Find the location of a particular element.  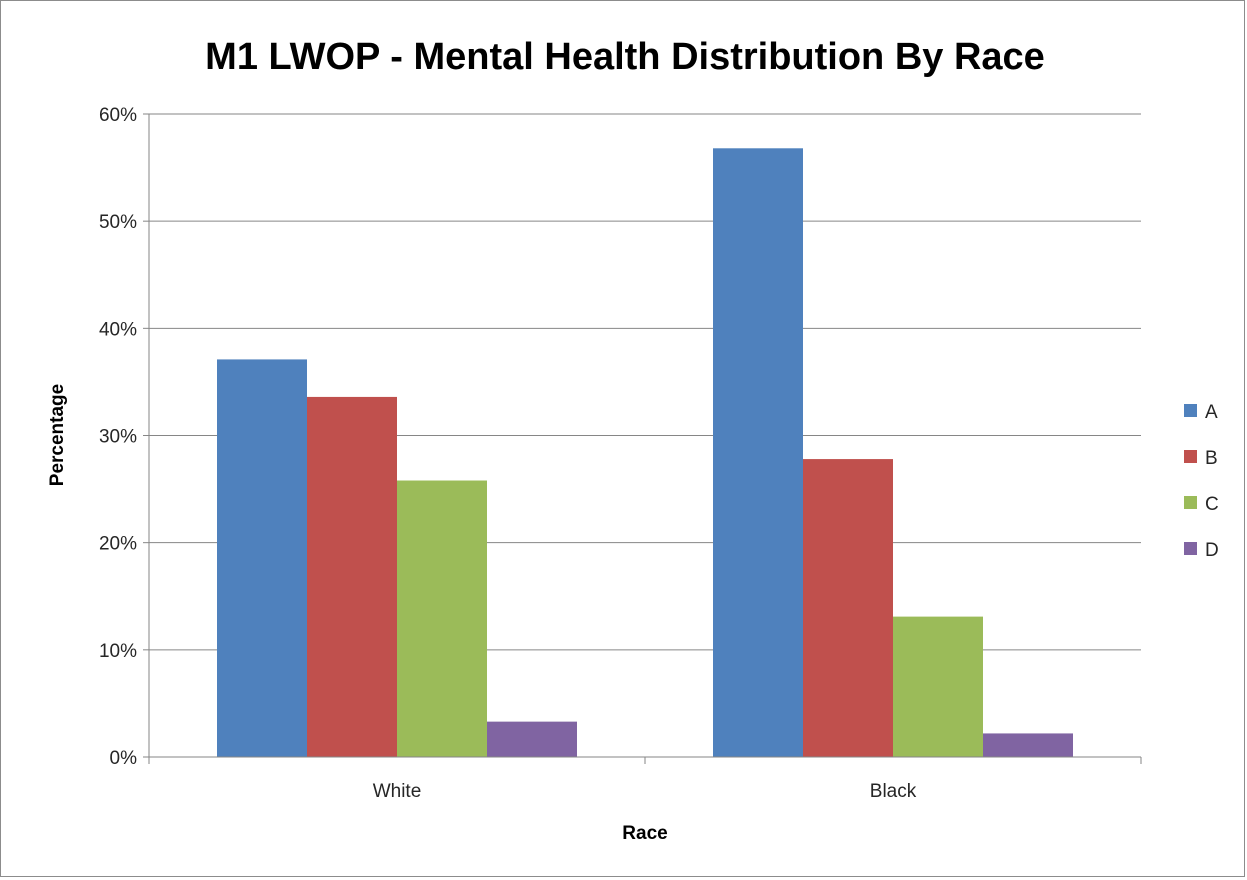

y-tick-label: 20% is located at coordinates (118, 544).